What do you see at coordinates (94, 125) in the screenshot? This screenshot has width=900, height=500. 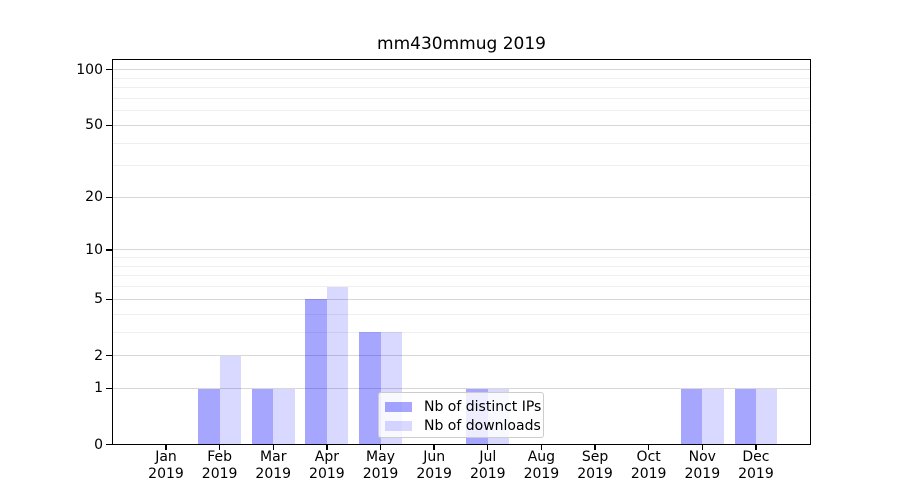 I see `y-tick-label-50: 50` at bounding box center [94, 125].